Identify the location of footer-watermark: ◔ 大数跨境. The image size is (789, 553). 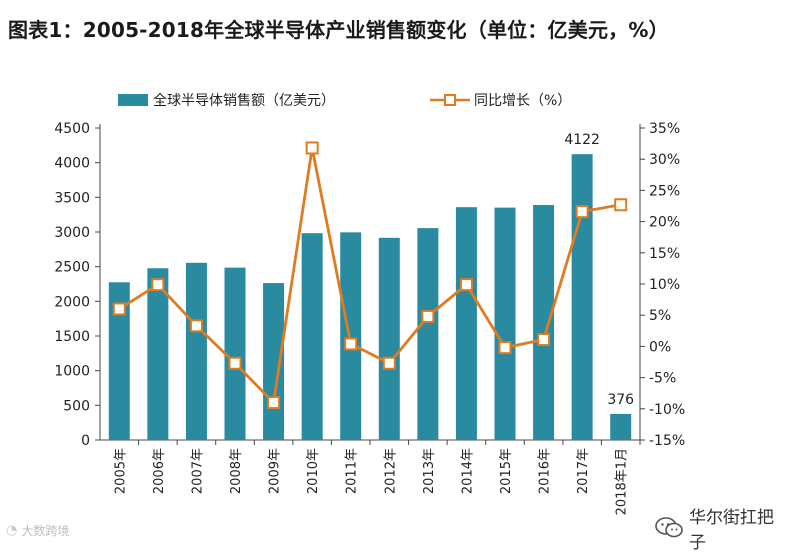
(37, 530).